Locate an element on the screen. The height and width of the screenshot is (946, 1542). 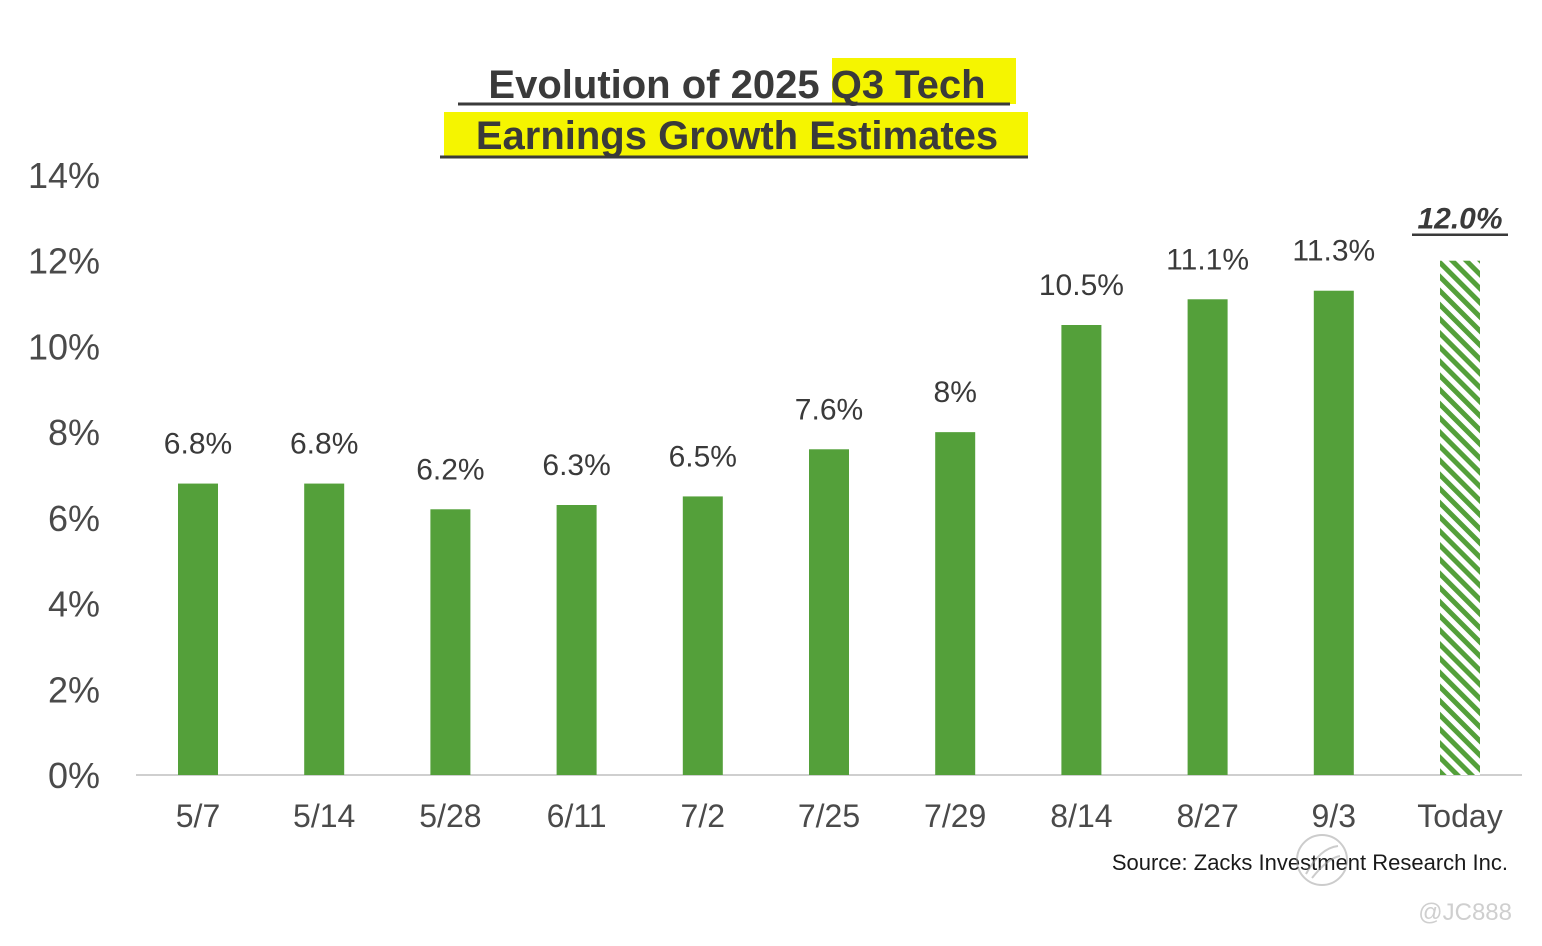
y-tick-label: 14% is located at coordinates (64, 175).